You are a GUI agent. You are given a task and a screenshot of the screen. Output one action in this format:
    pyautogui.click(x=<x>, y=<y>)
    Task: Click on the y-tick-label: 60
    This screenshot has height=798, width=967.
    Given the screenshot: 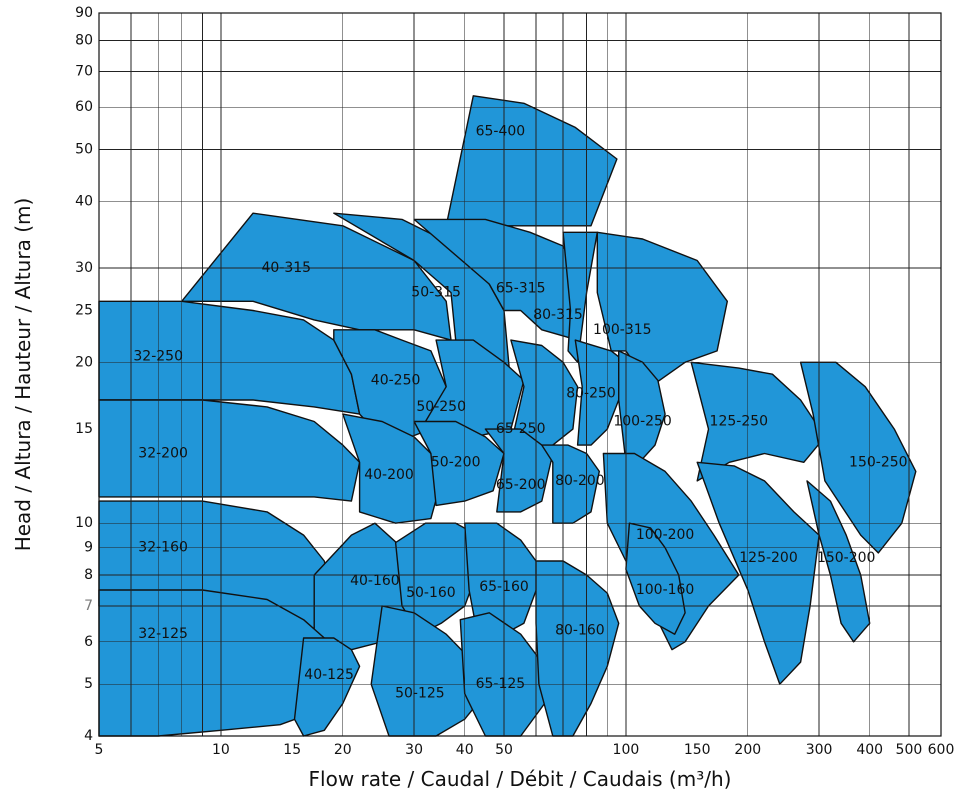 What is the action you would take?
    pyautogui.click(x=84, y=107)
    